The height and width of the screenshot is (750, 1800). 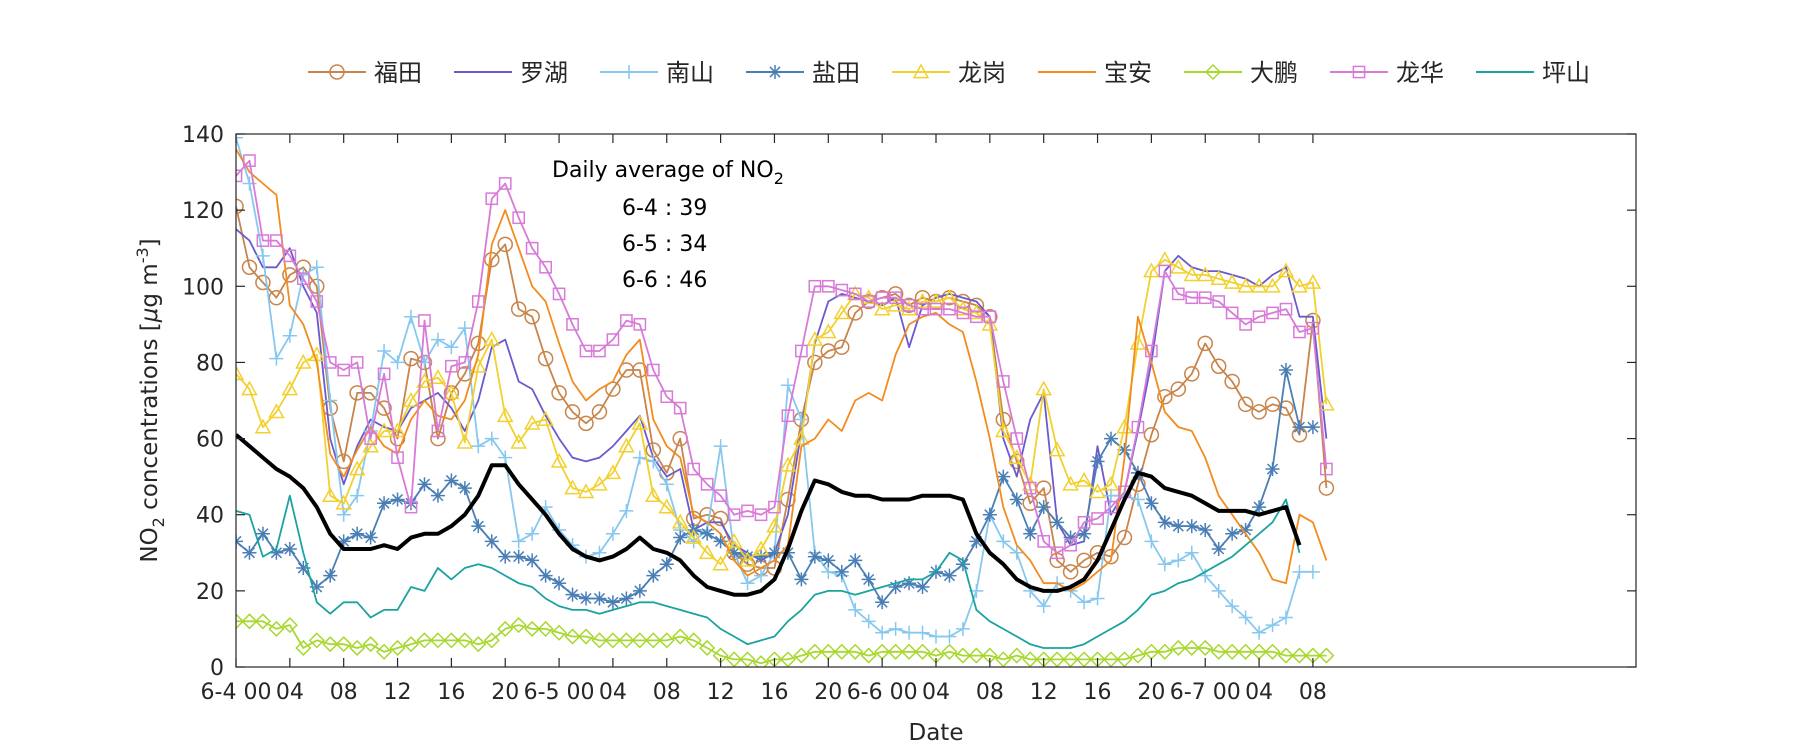 I want to click on legend-label: 大鹏, so click(x=1274, y=73).